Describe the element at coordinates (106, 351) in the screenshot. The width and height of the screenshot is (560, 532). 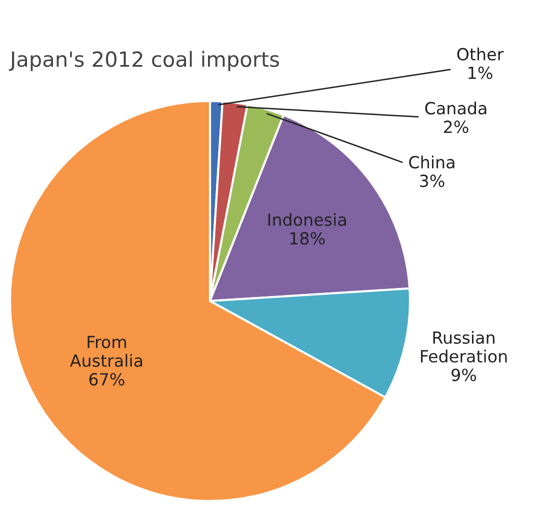
I see `slice-label: From Australia` at that location.